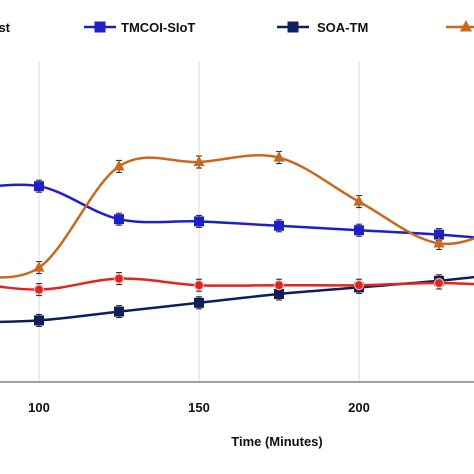 This screenshot has height=474, width=474. Describe the element at coordinates (39, 407) in the screenshot. I see `x-tick-label-100: 100` at that location.